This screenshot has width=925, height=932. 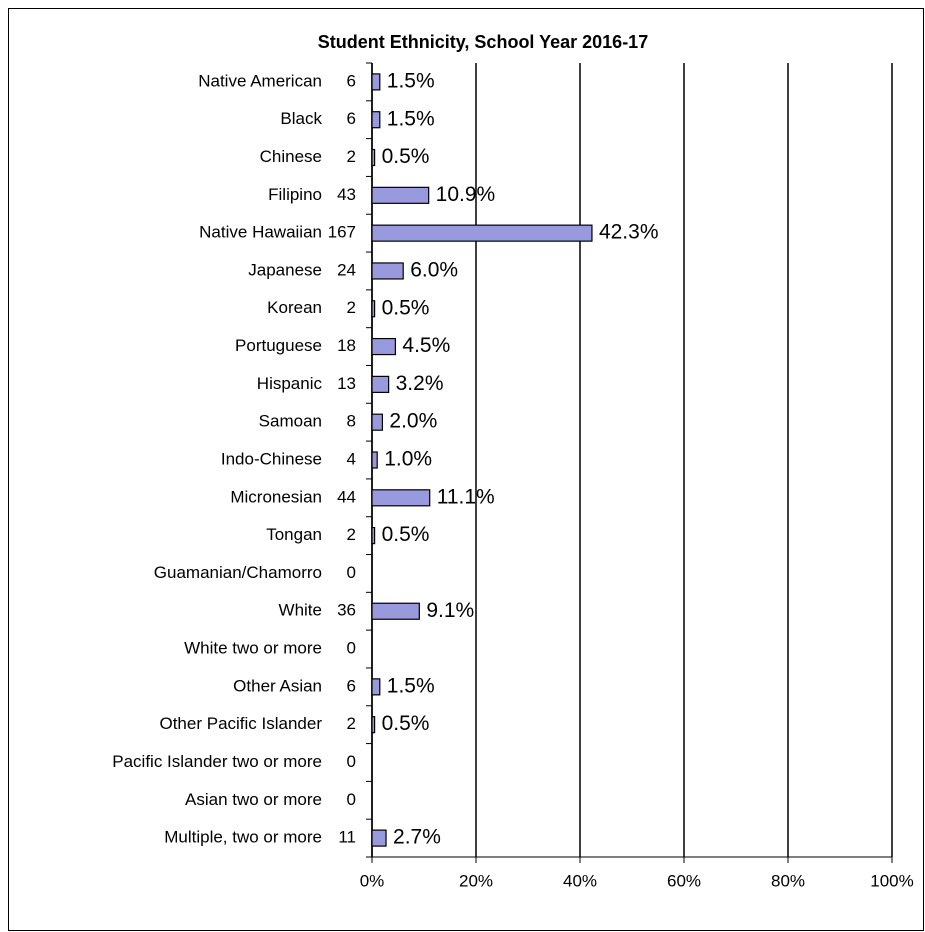 What do you see at coordinates (346, 345) in the screenshot?
I see `count-label: 18` at bounding box center [346, 345].